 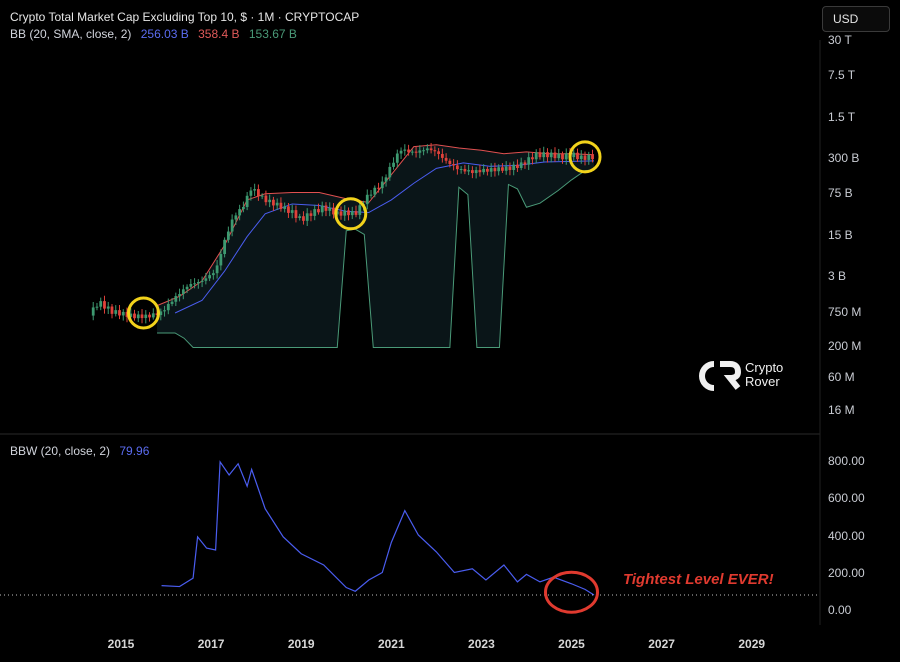 I want to click on bbw-tick-label: 400.00, so click(x=846, y=536).